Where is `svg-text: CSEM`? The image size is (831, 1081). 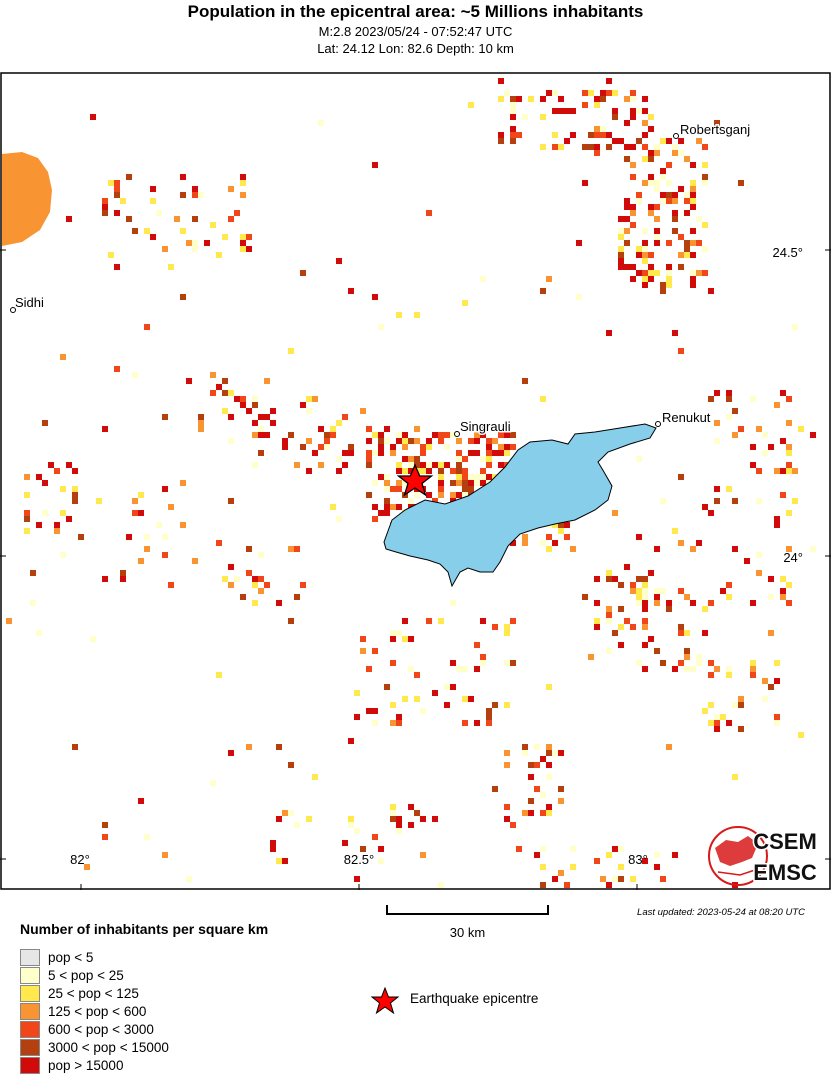
svg-text: CSEM is located at coordinates (785, 841).